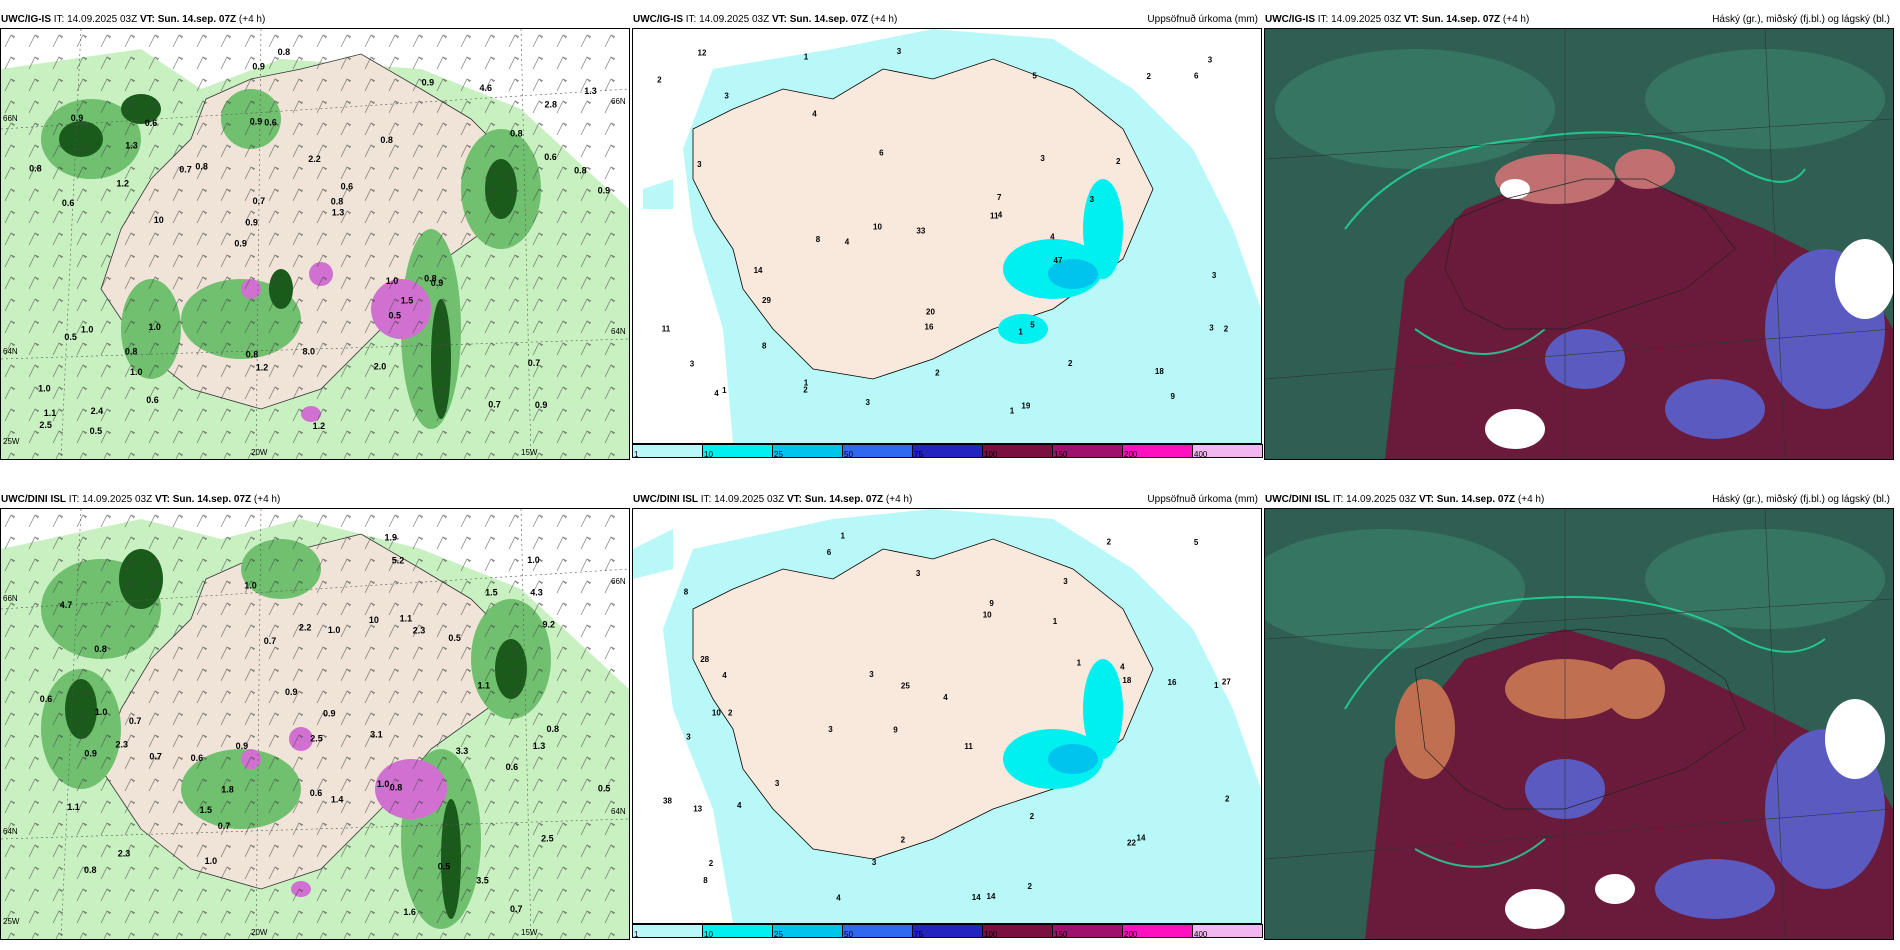 This screenshot has width=1900, height=950. Describe the element at coordinates (124, 853) in the screenshot. I see `precip-value-label: 2.3` at that location.